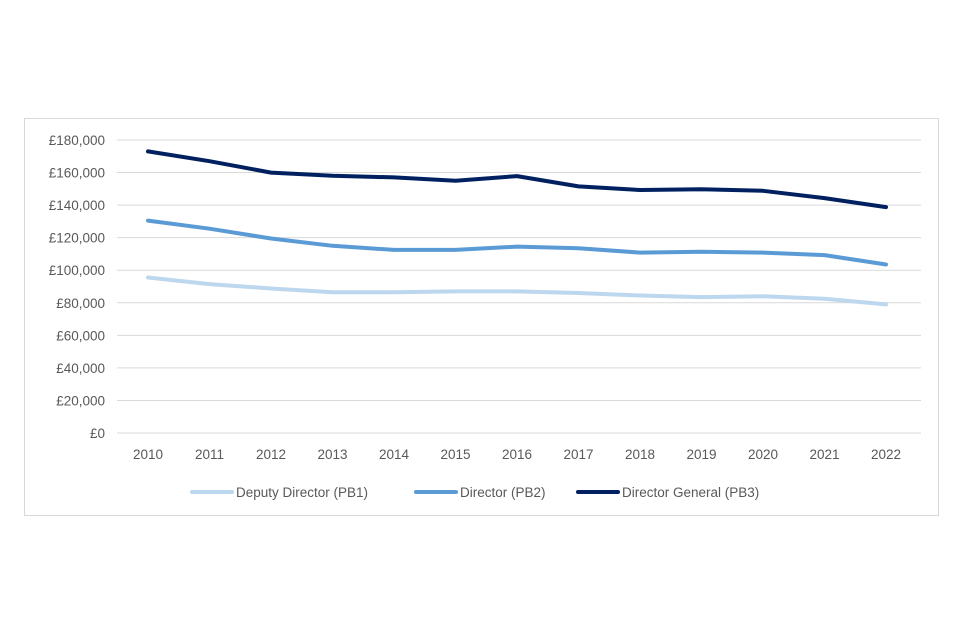  What do you see at coordinates (77, 270) in the screenshot?
I see `y-tick-label: £100,000` at bounding box center [77, 270].